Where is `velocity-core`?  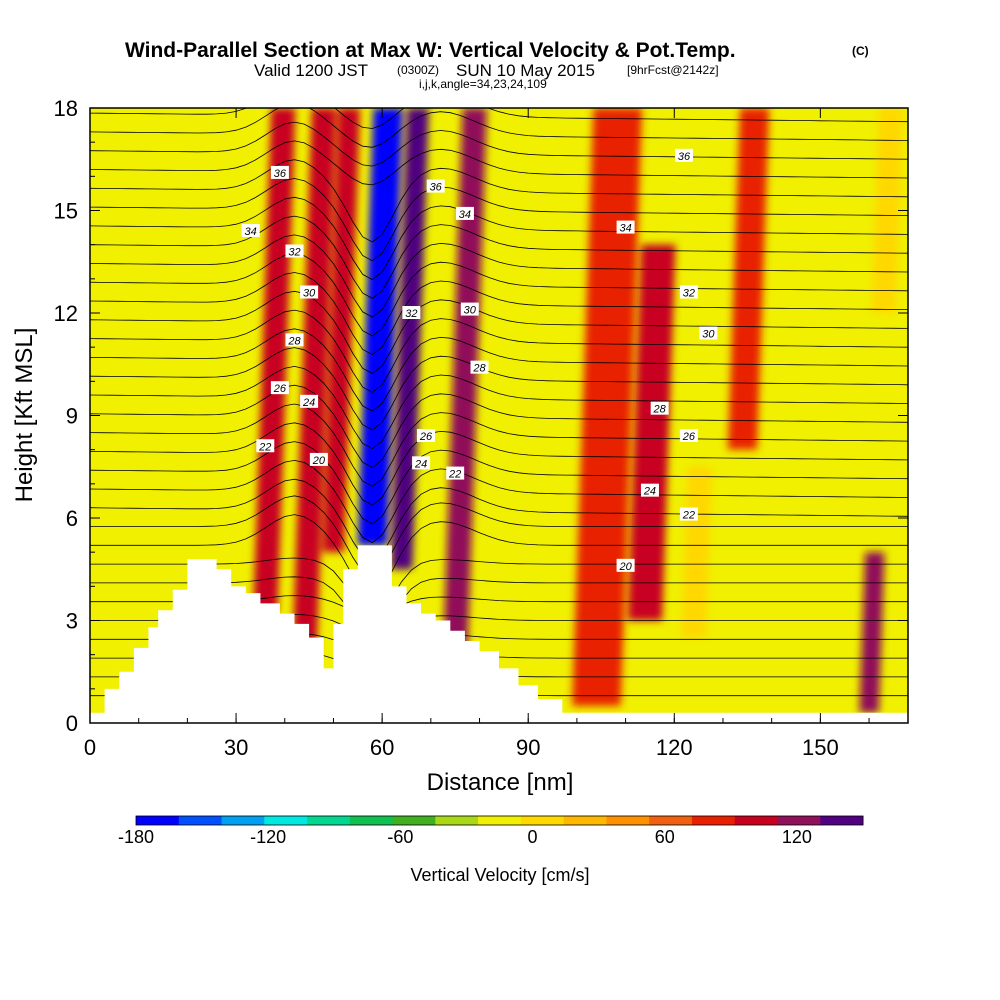 velocity-core is located at coordinates (409, 322).